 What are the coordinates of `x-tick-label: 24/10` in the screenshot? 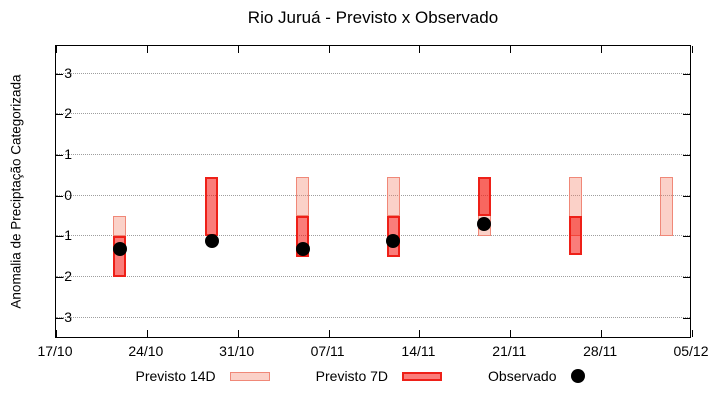 It's located at (146, 351).